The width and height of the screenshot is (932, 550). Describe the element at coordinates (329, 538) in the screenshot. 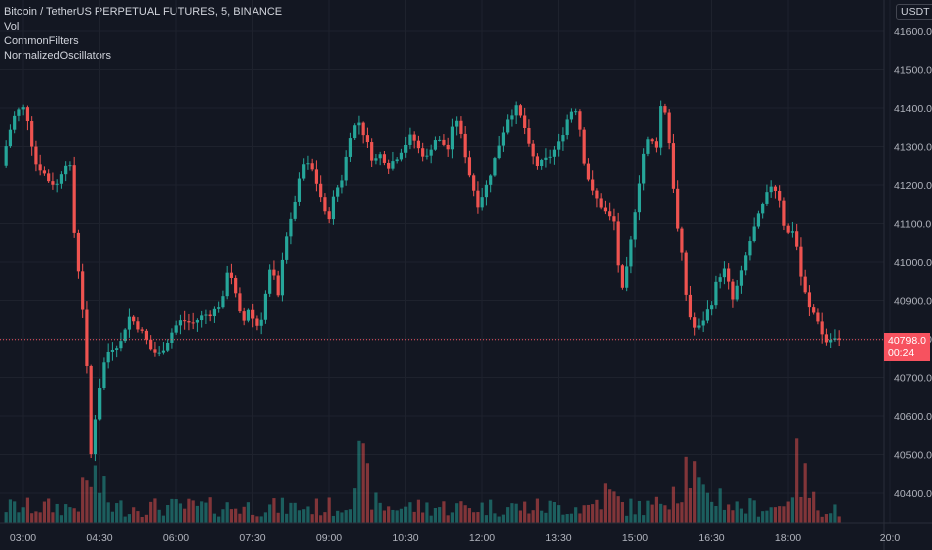

I see `time-tick-label: 09:00` at that location.